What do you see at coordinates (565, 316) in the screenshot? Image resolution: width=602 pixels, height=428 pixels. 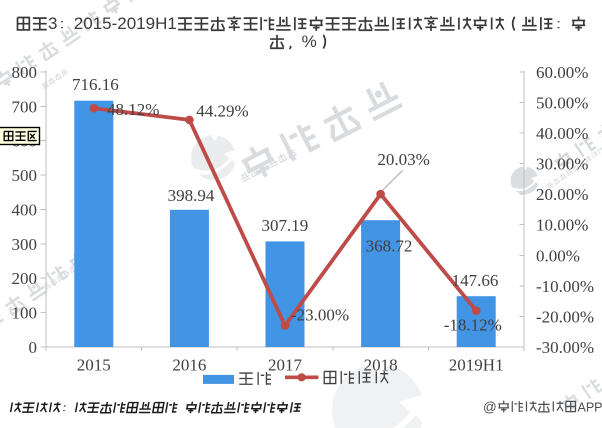 I see `svg-text: -20.00%` at bounding box center [565, 316].